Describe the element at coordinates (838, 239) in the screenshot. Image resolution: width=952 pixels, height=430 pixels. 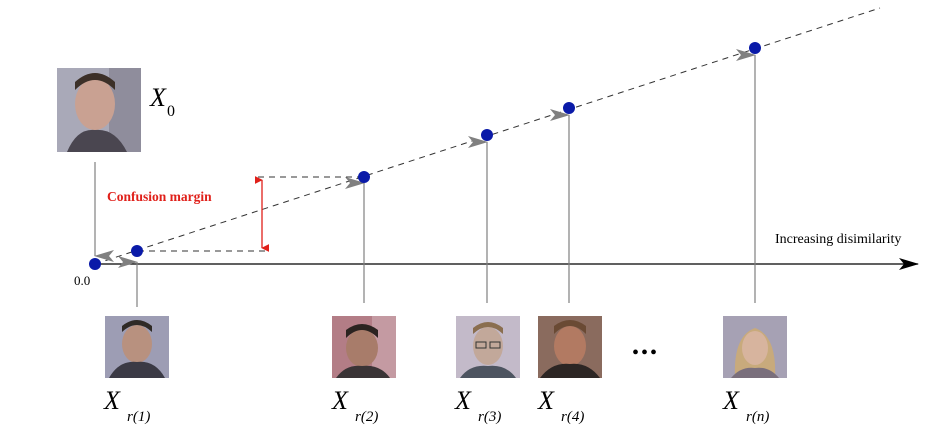
I see `axis-label: Increasing disimilarity` at that location.